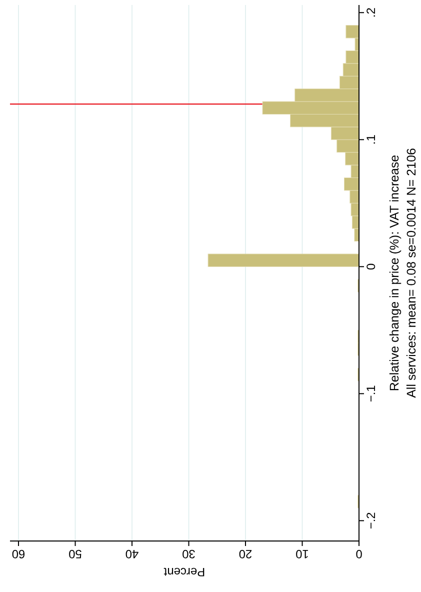  Describe the element at coordinates (132, 553) in the screenshot. I see `x-tick-label: 40` at that location.